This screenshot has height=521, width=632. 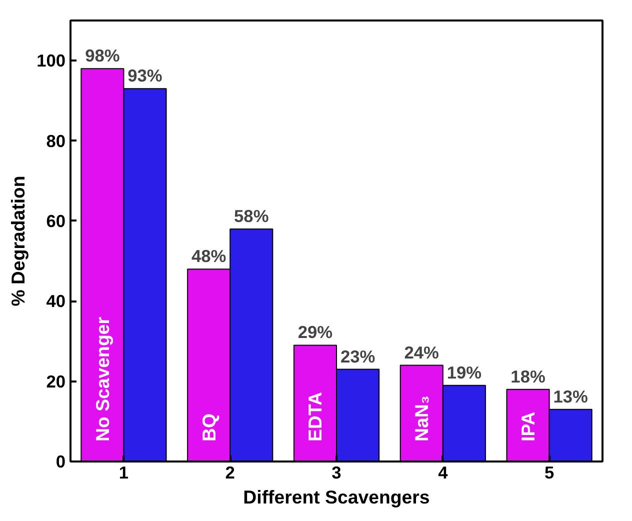 What do you see at coordinates (315, 332) in the screenshot?
I see `data-label: 29%` at bounding box center [315, 332].